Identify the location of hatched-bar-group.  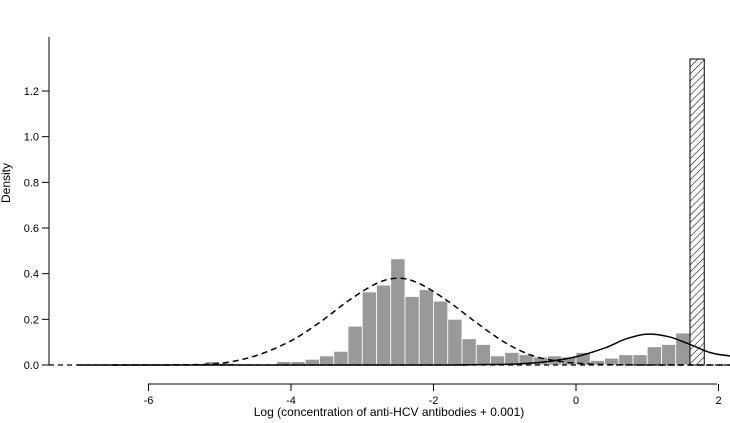
(697, 212).